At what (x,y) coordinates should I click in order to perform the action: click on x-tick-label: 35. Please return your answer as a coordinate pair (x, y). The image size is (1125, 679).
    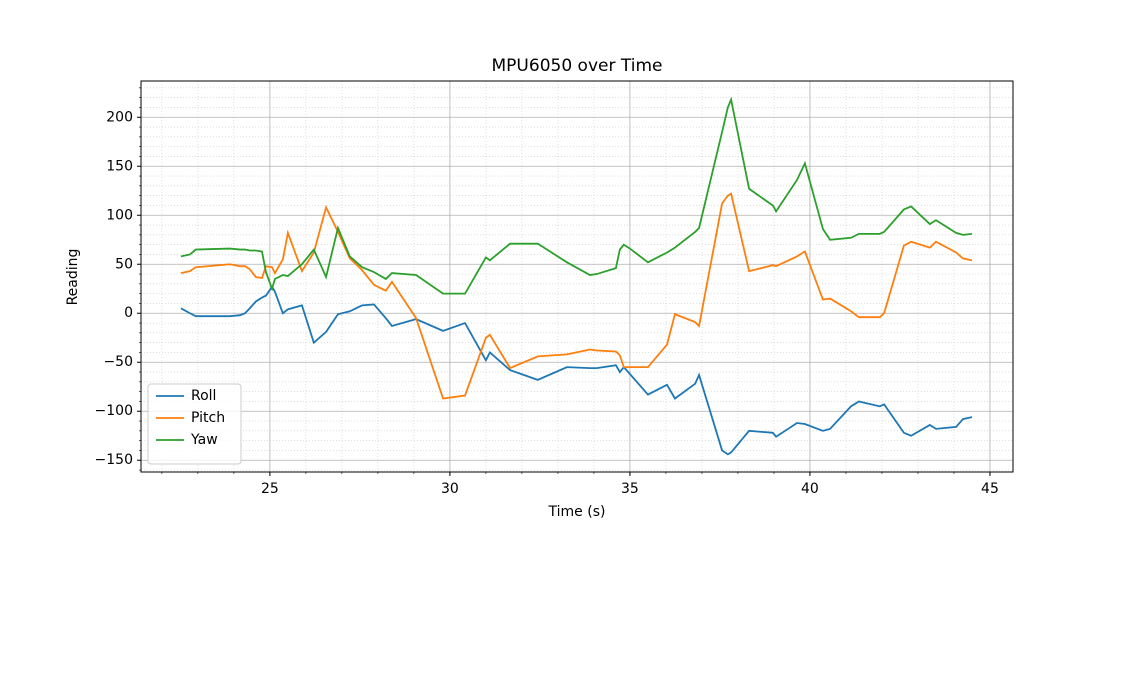
    Looking at the image, I should click on (630, 489).